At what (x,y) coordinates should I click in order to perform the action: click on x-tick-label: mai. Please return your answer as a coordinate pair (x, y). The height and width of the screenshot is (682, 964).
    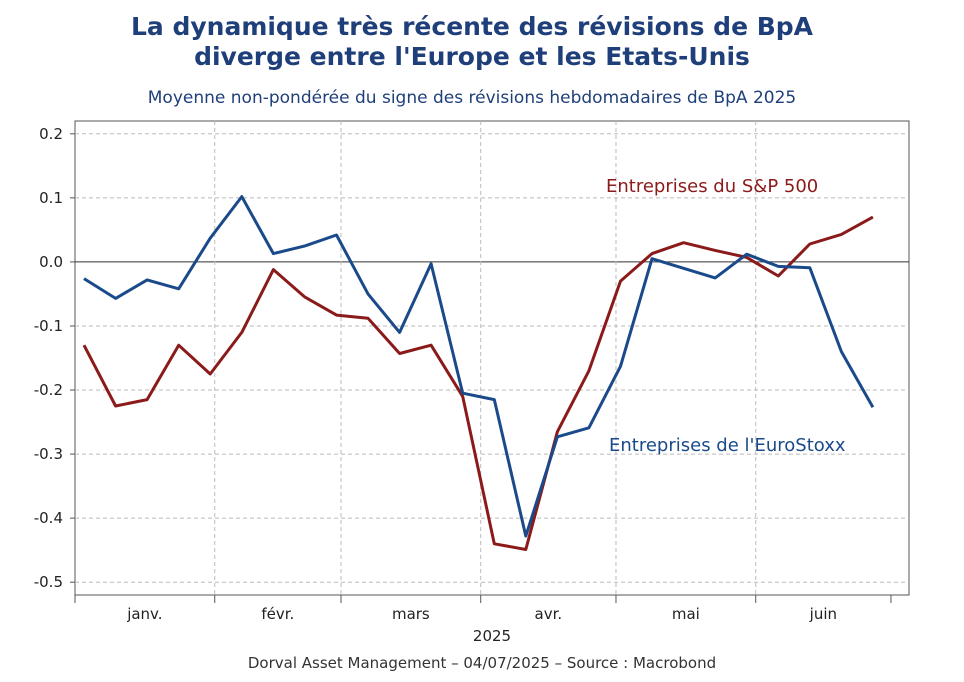
    Looking at the image, I should click on (686, 614).